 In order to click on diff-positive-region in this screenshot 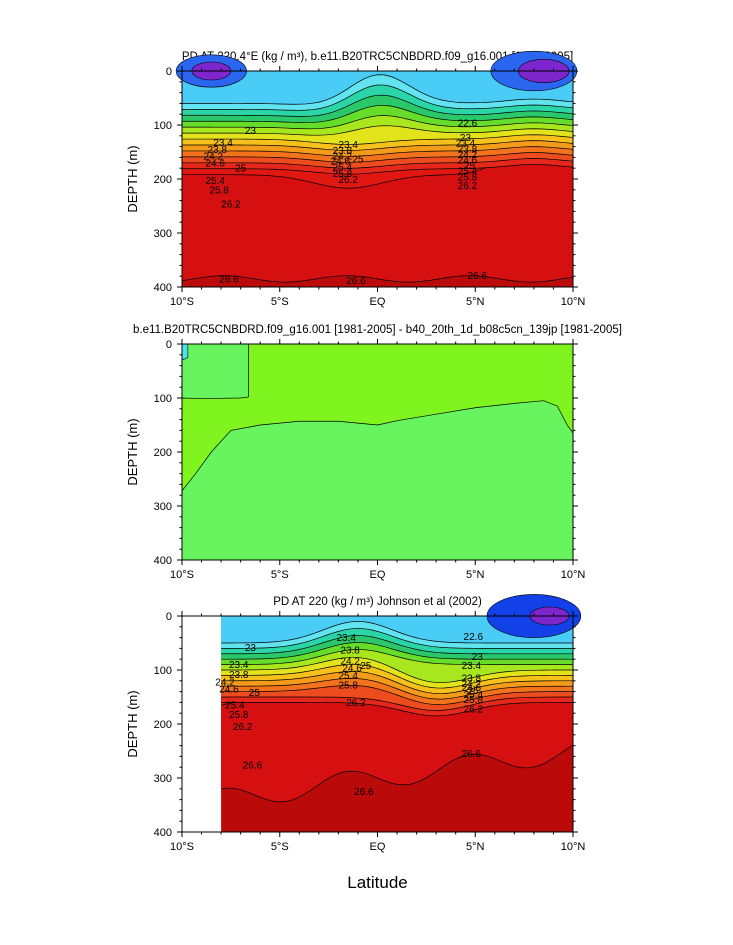, I will do `click(377, 417)`.